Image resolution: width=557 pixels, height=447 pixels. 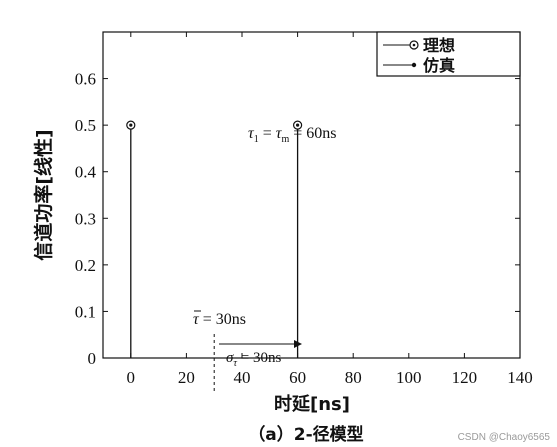 I want to click on x-tick-label: 80, so click(x=353, y=377).